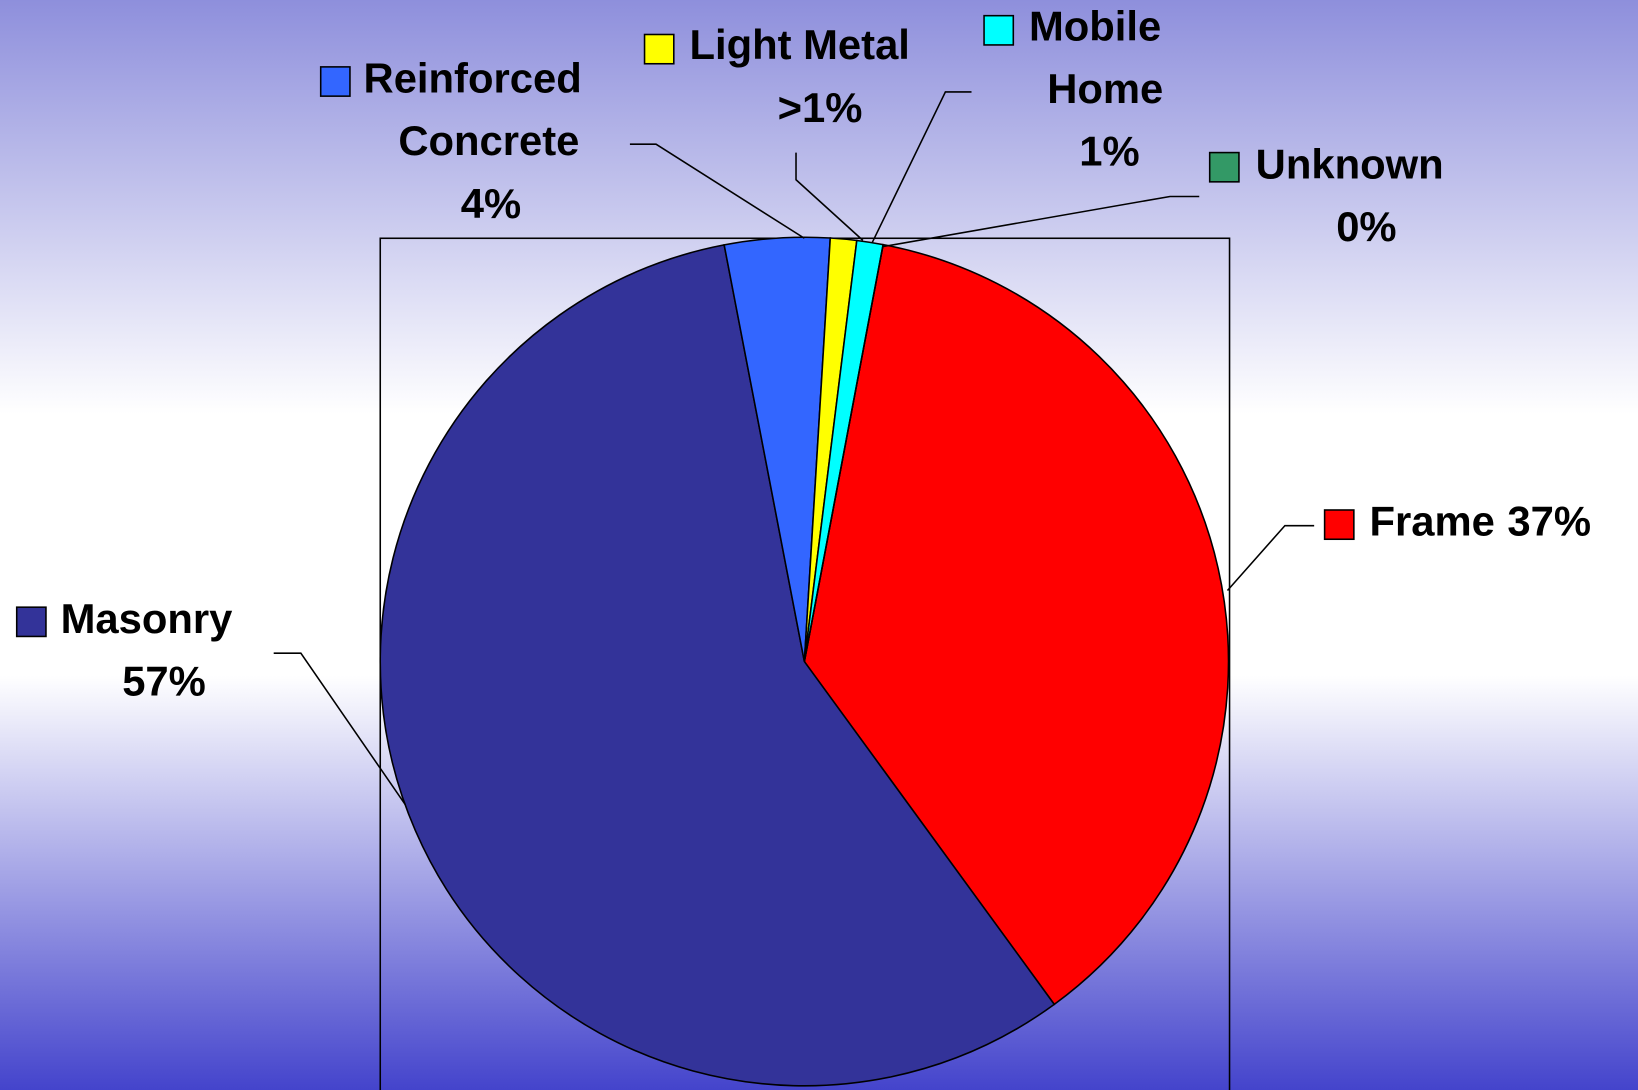 This screenshot has width=1638, height=1090. I want to click on category-label-line: Reinforced, so click(473, 78).